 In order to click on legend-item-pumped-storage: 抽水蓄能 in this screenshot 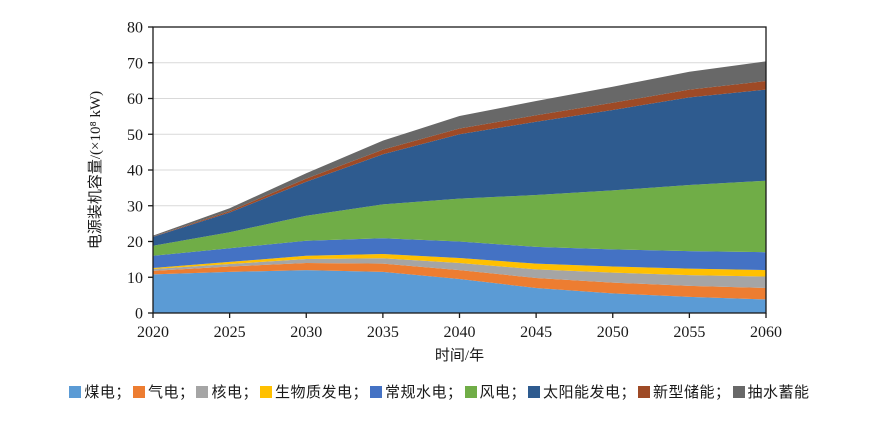, I will do `click(771, 391)`.